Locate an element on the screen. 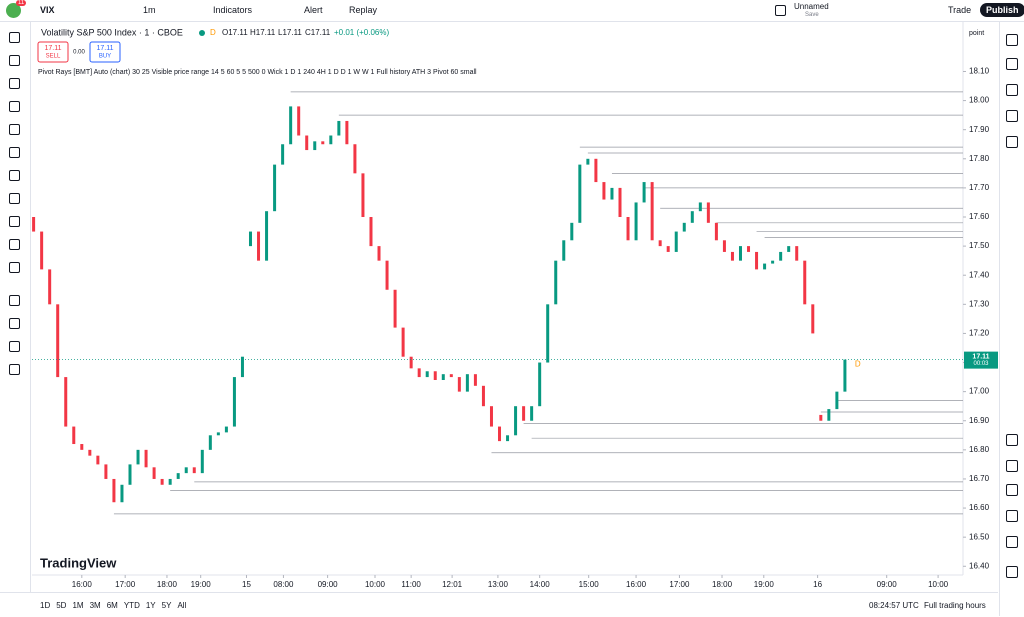 The width and height of the screenshot is (1024, 617). range-button: 6M is located at coordinates (112, 605).